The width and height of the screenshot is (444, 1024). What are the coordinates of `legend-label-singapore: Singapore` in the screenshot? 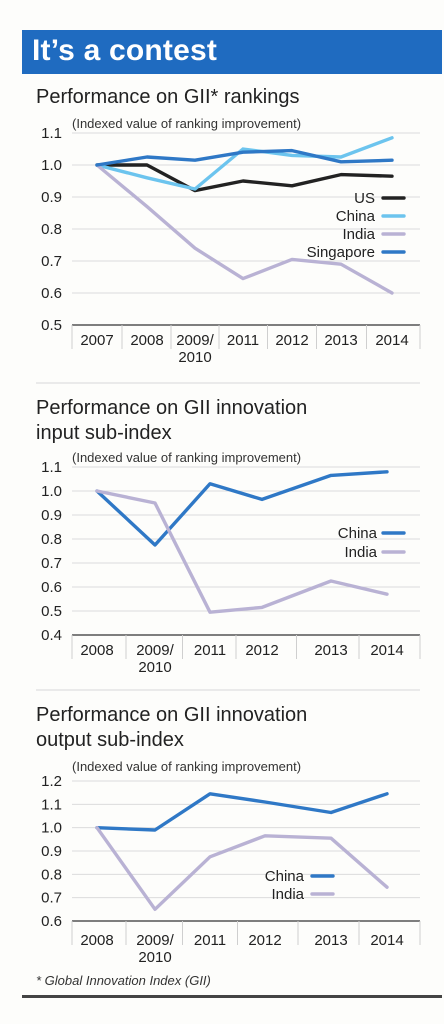 It's located at (341, 252).